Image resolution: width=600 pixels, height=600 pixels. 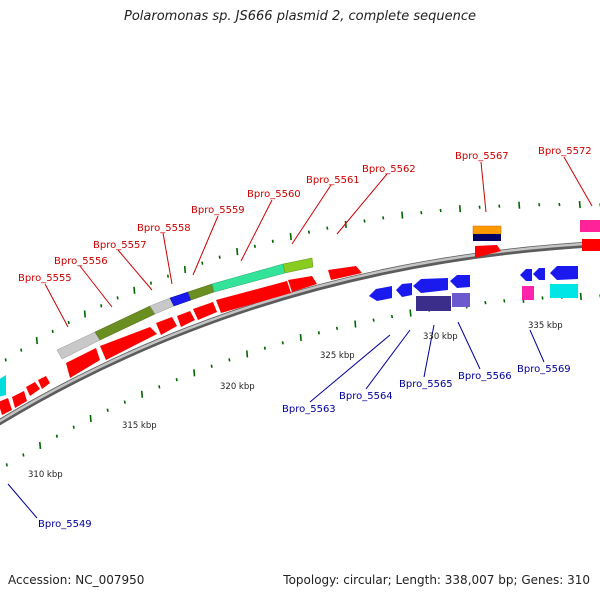 What do you see at coordinates (309, 409) in the screenshot?
I see `gene-label-bpro-5563: Bpro_5563` at bounding box center [309, 409].